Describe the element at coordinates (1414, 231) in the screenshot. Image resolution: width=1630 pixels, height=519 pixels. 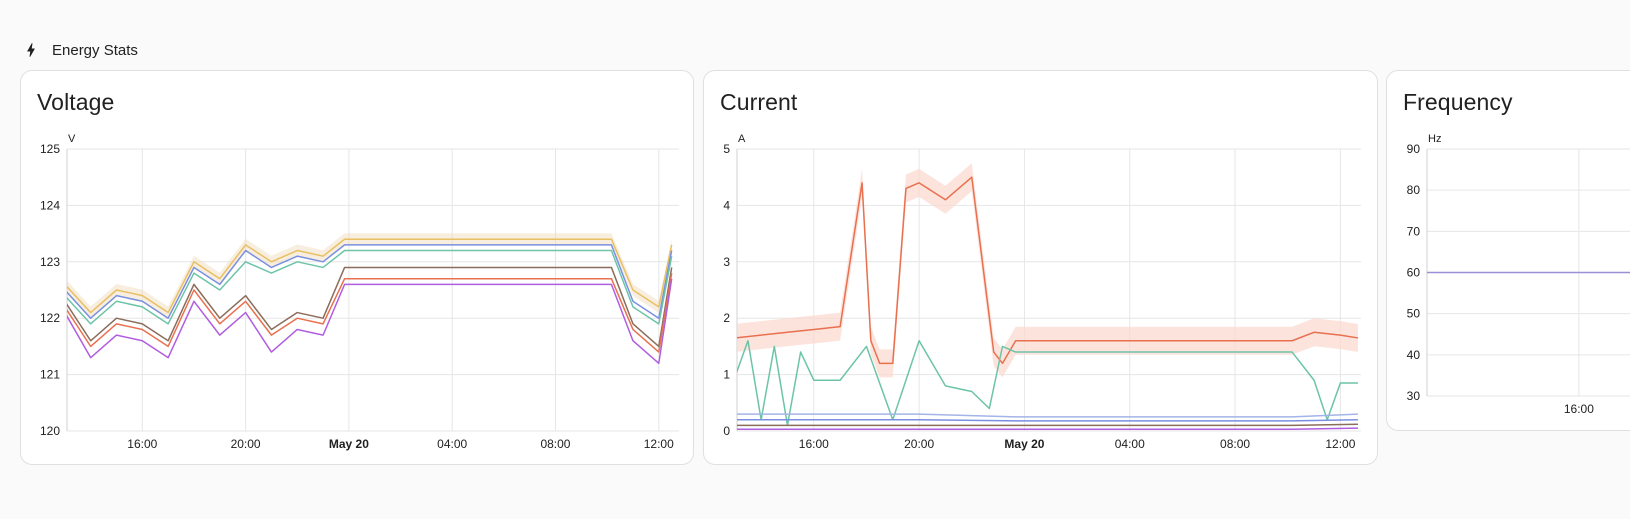
I see `y-tick-label: 70` at that location.